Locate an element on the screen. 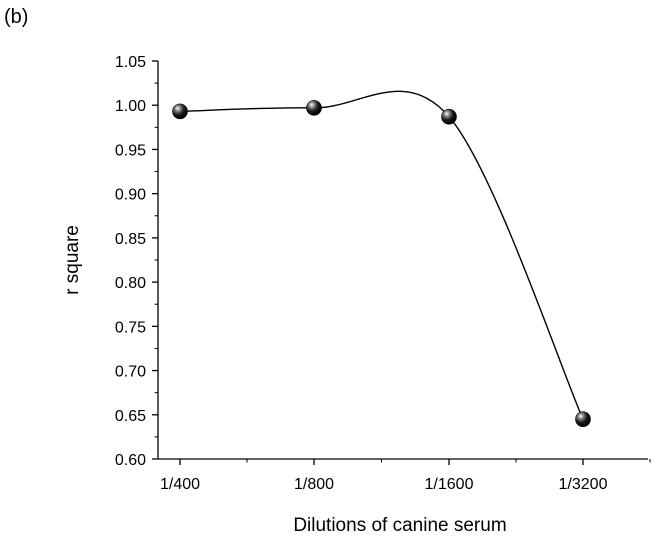 This screenshot has width=661, height=538. x-tick-label: 1/3200 is located at coordinates (583, 484).